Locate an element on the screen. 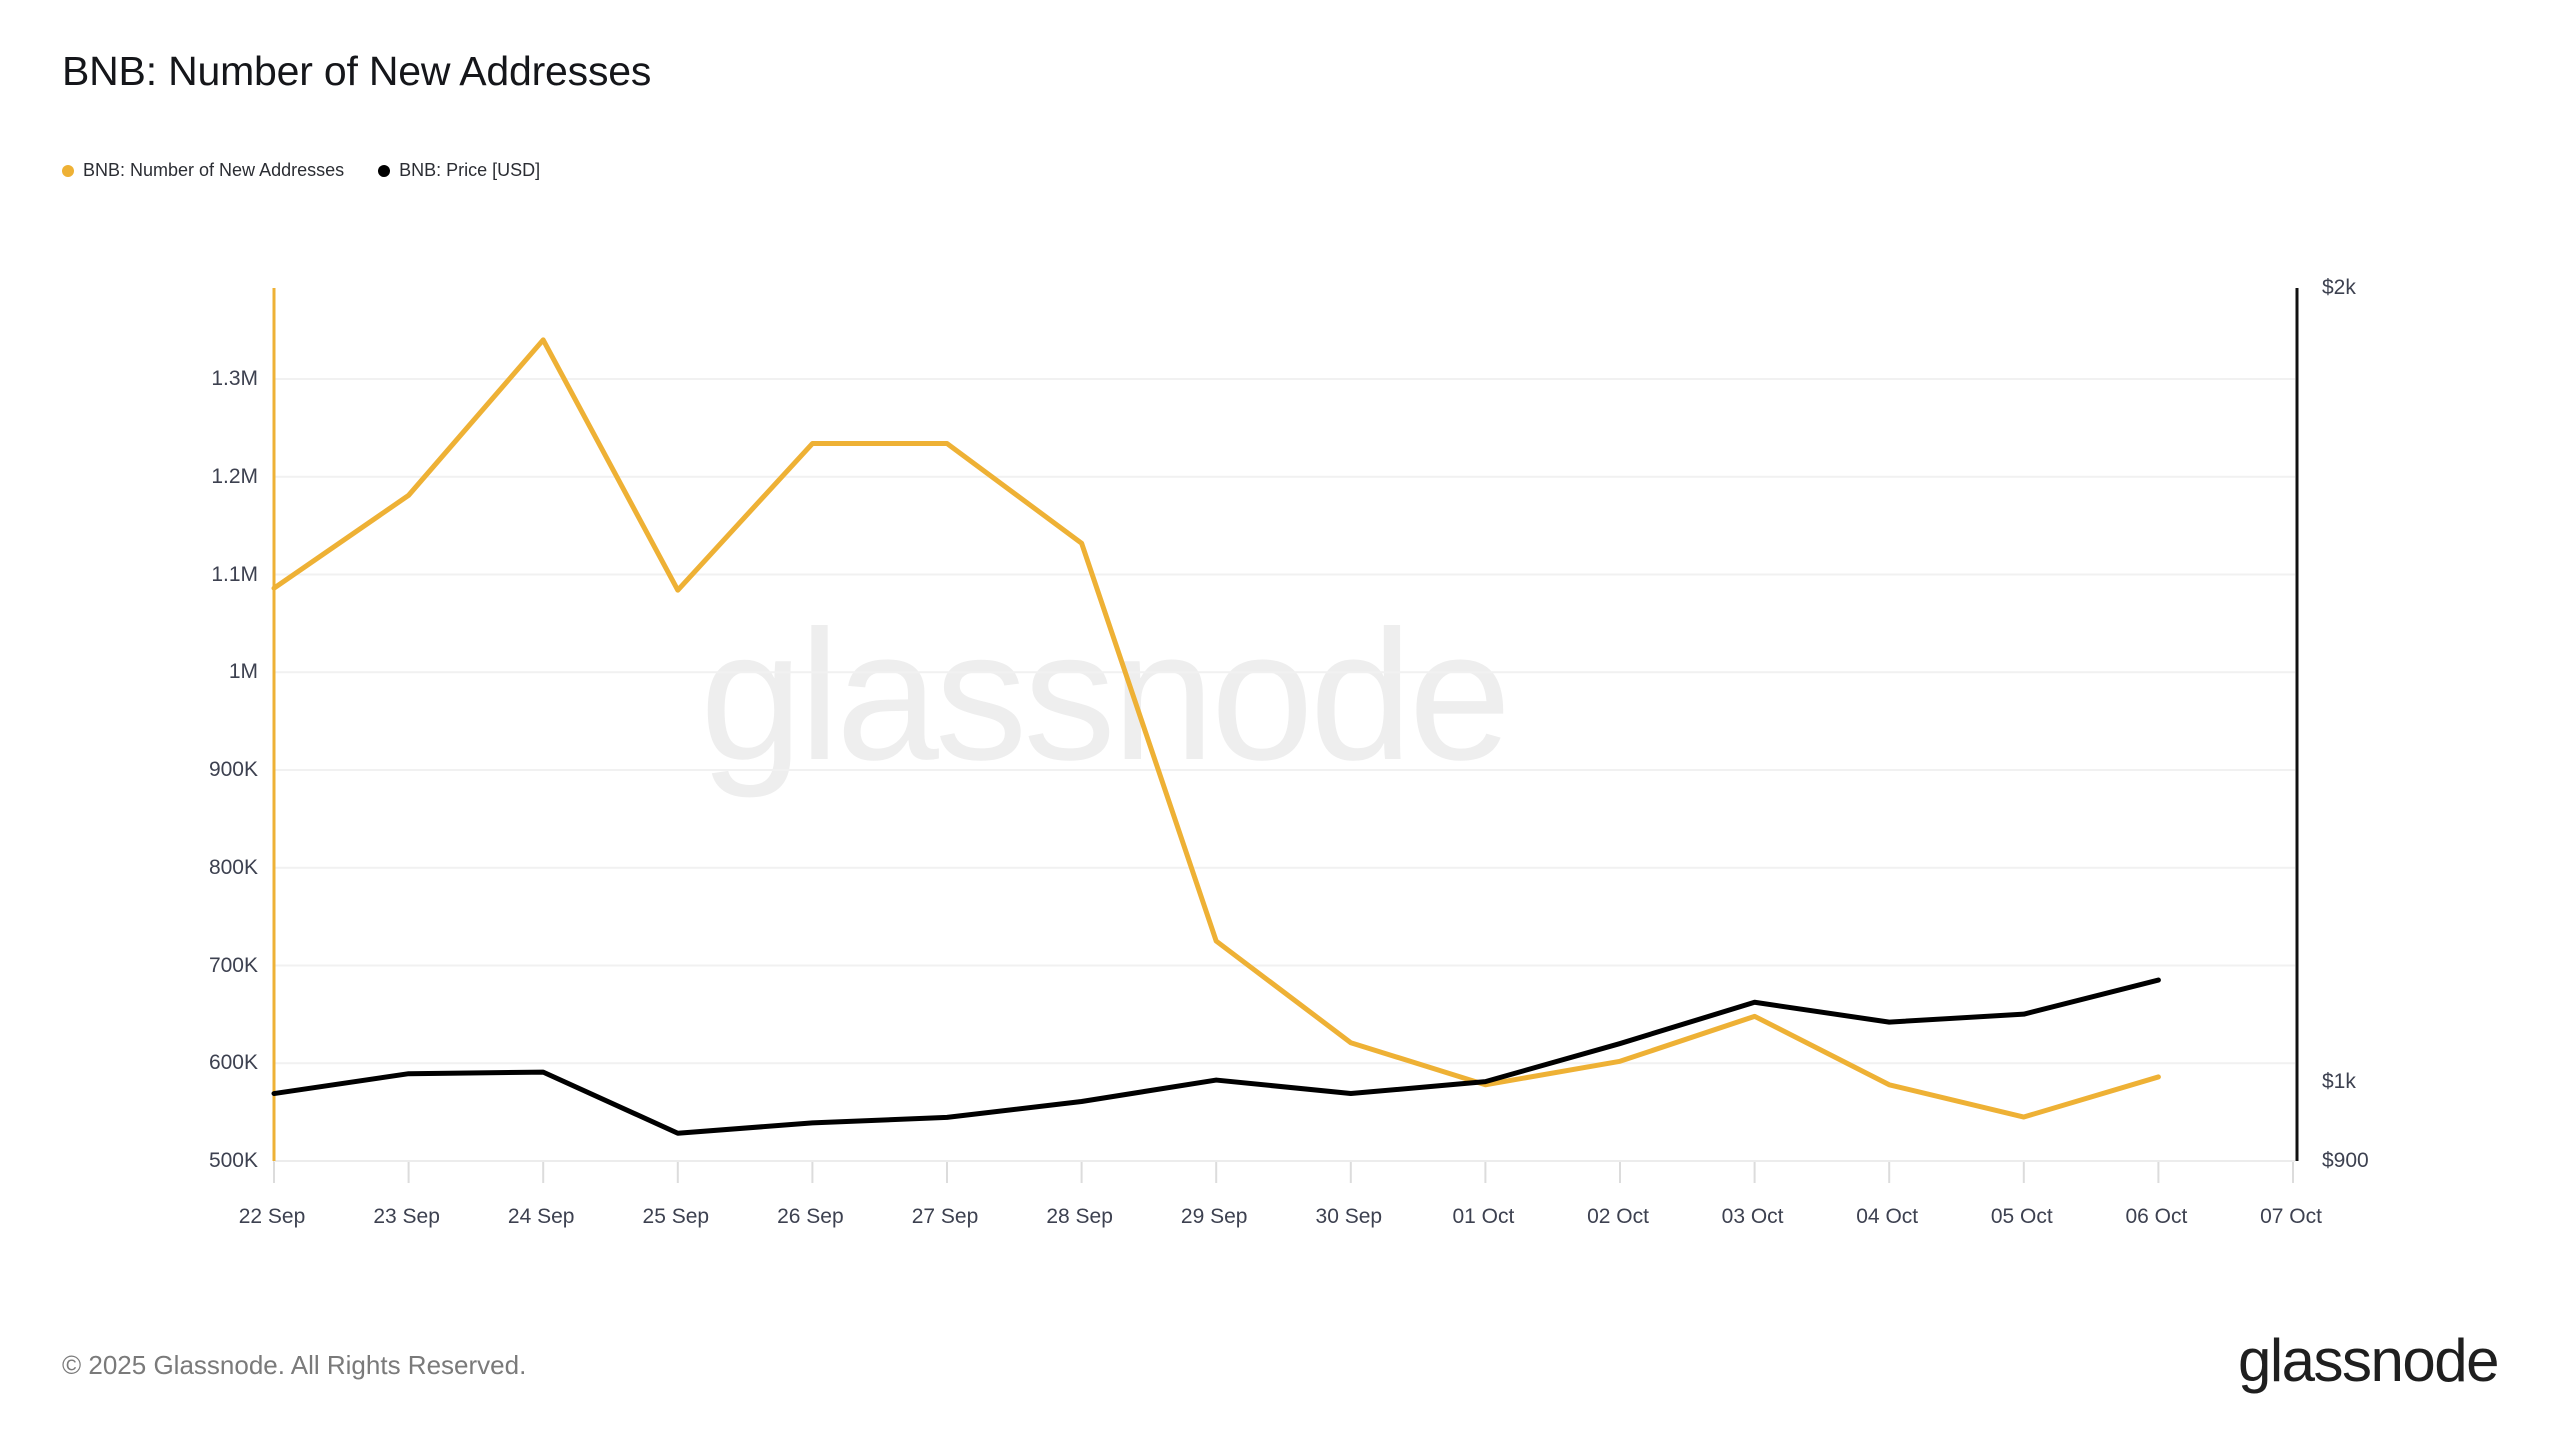 This screenshot has width=2560, height=1440. footer-copyright: © 2025 Glassnode. All Rights Reserved. is located at coordinates (294, 1365).